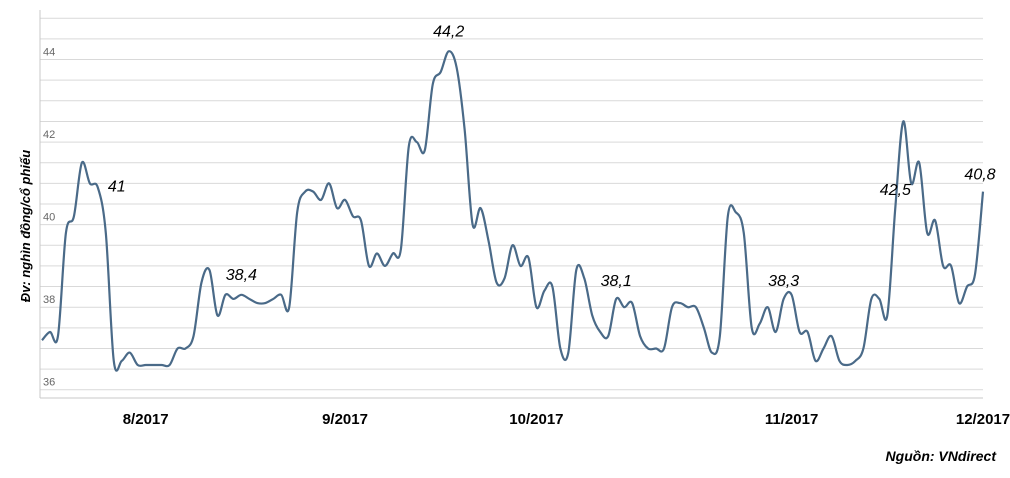 This screenshot has height=478, width=1010. What do you see at coordinates (25, 226) in the screenshot?
I see `y-axis-title: Đv: nghìn đồng/cổ phiếu` at bounding box center [25, 226].